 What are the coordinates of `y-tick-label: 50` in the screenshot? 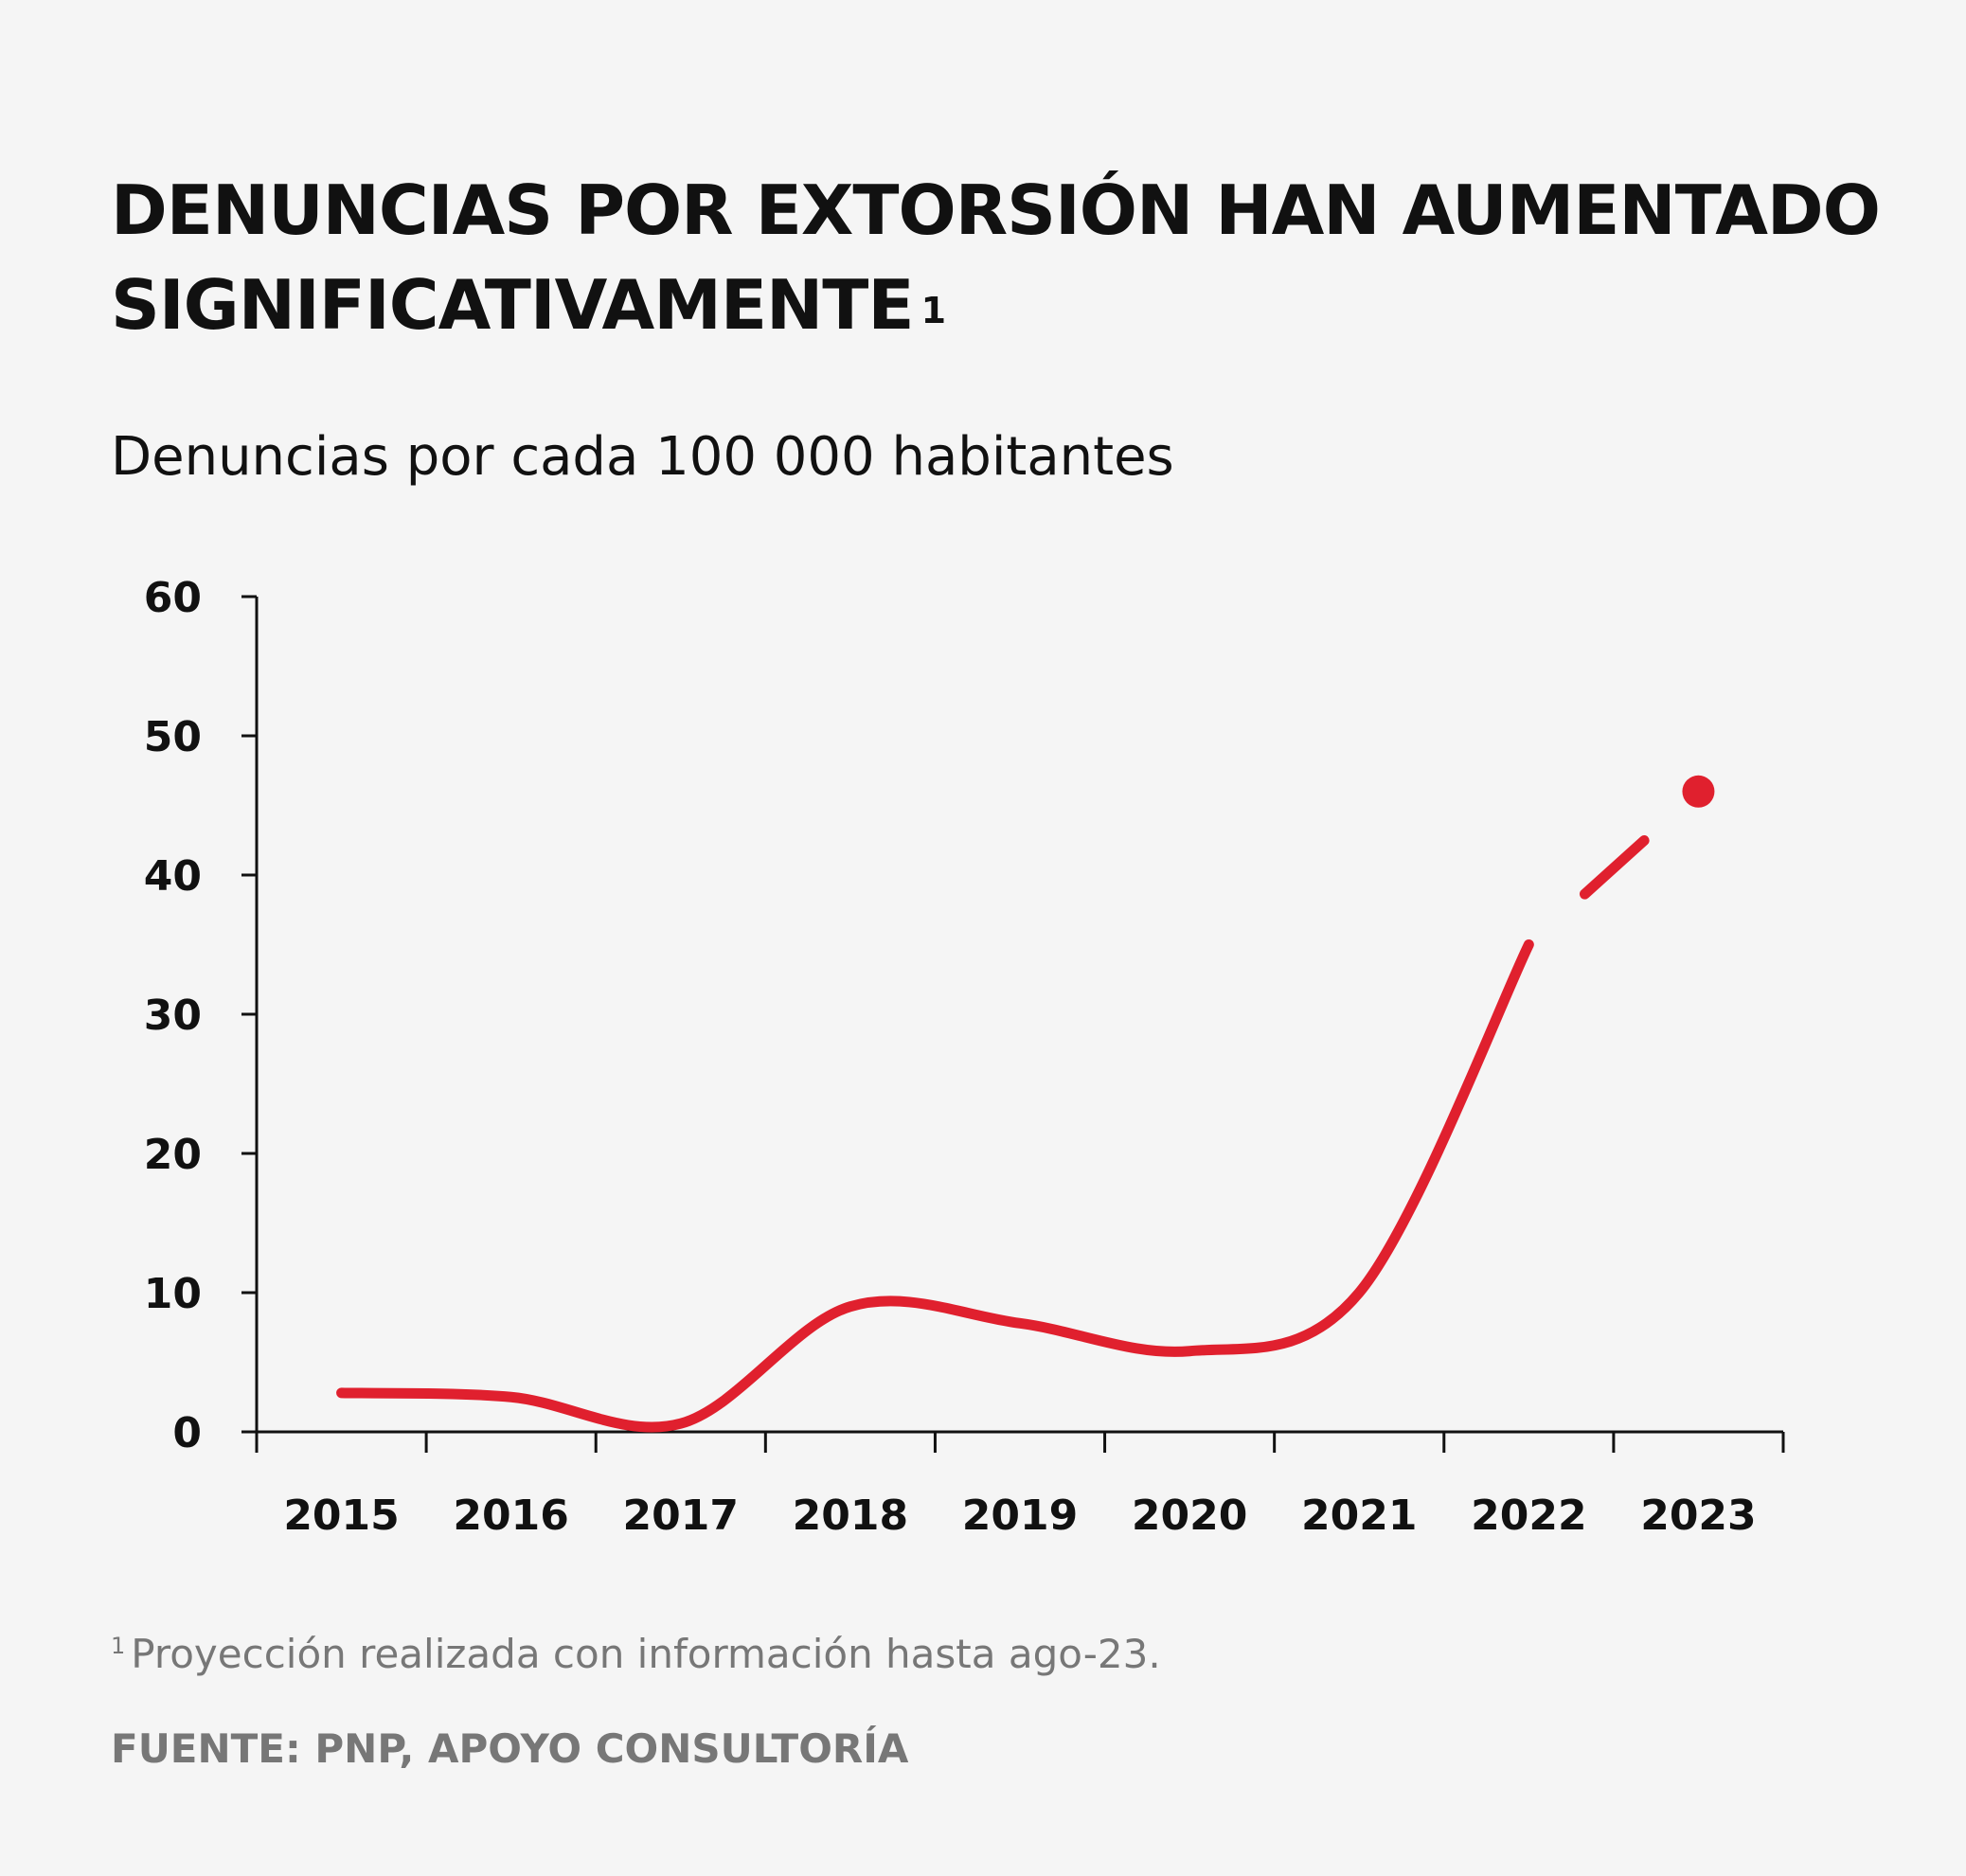 It's located at (173, 737).